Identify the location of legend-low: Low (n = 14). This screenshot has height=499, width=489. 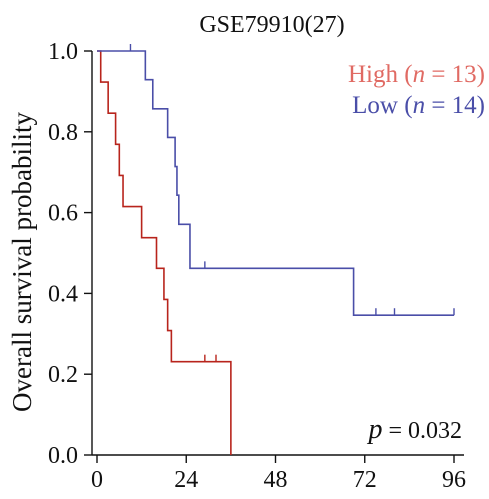
(418, 105).